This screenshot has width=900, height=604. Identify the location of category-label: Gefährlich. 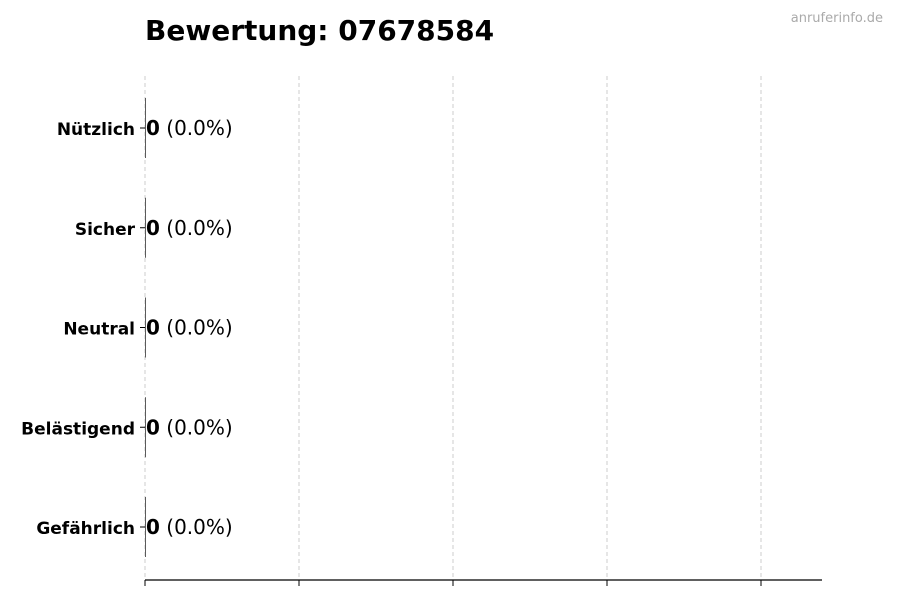
(85, 529).